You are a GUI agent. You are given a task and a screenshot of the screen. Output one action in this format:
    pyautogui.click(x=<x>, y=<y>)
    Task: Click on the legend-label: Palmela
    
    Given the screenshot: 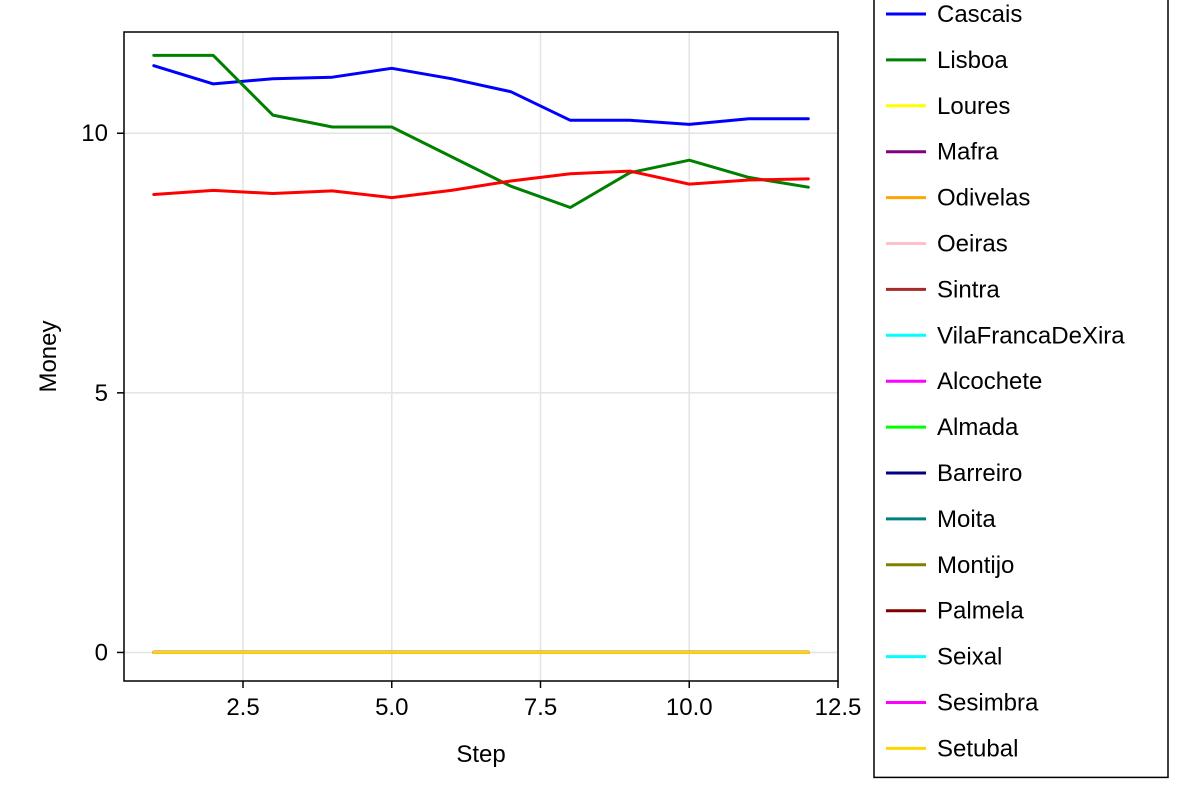 What is the action you would take?
    pyautogui.click(x=980, y=611)
    